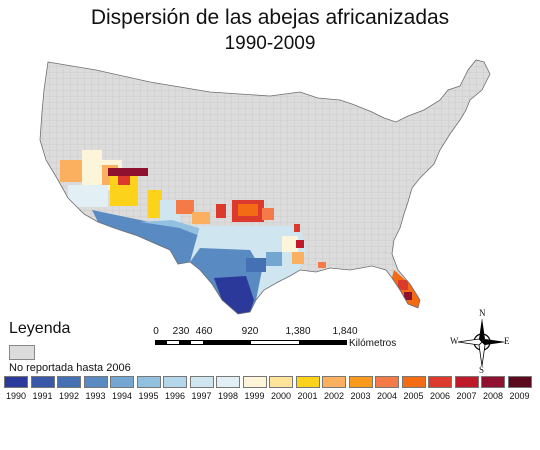 The width and height of the screenshot is (540, 450). Describe the element at coordinates (298, 331) in the screenshot. I see `scale-tick-1380: 1,380` at that location.